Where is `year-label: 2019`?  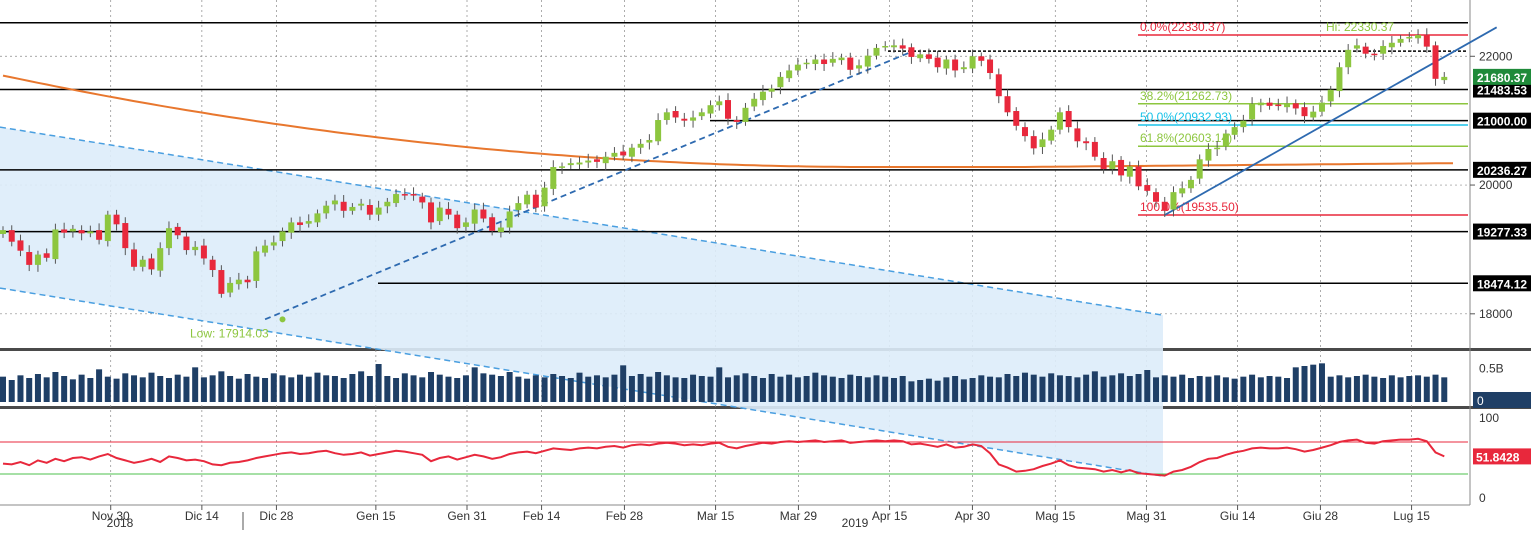 year-label: 2019 is located at coordinates (855, 523).